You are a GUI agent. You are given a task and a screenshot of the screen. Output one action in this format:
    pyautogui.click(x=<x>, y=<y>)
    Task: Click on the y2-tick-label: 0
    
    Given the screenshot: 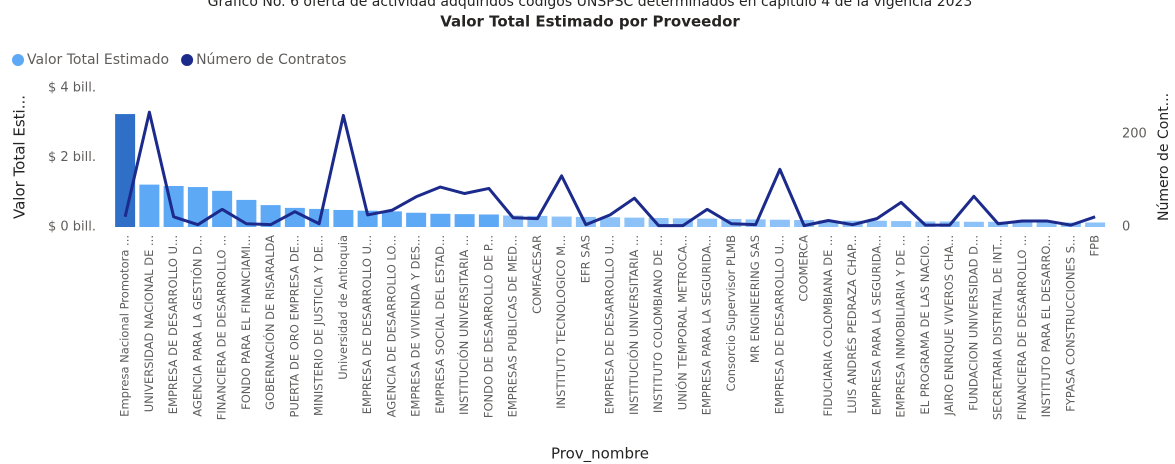 What is the action you would take?
    pyautogui.click(x=1126, y=227)
    